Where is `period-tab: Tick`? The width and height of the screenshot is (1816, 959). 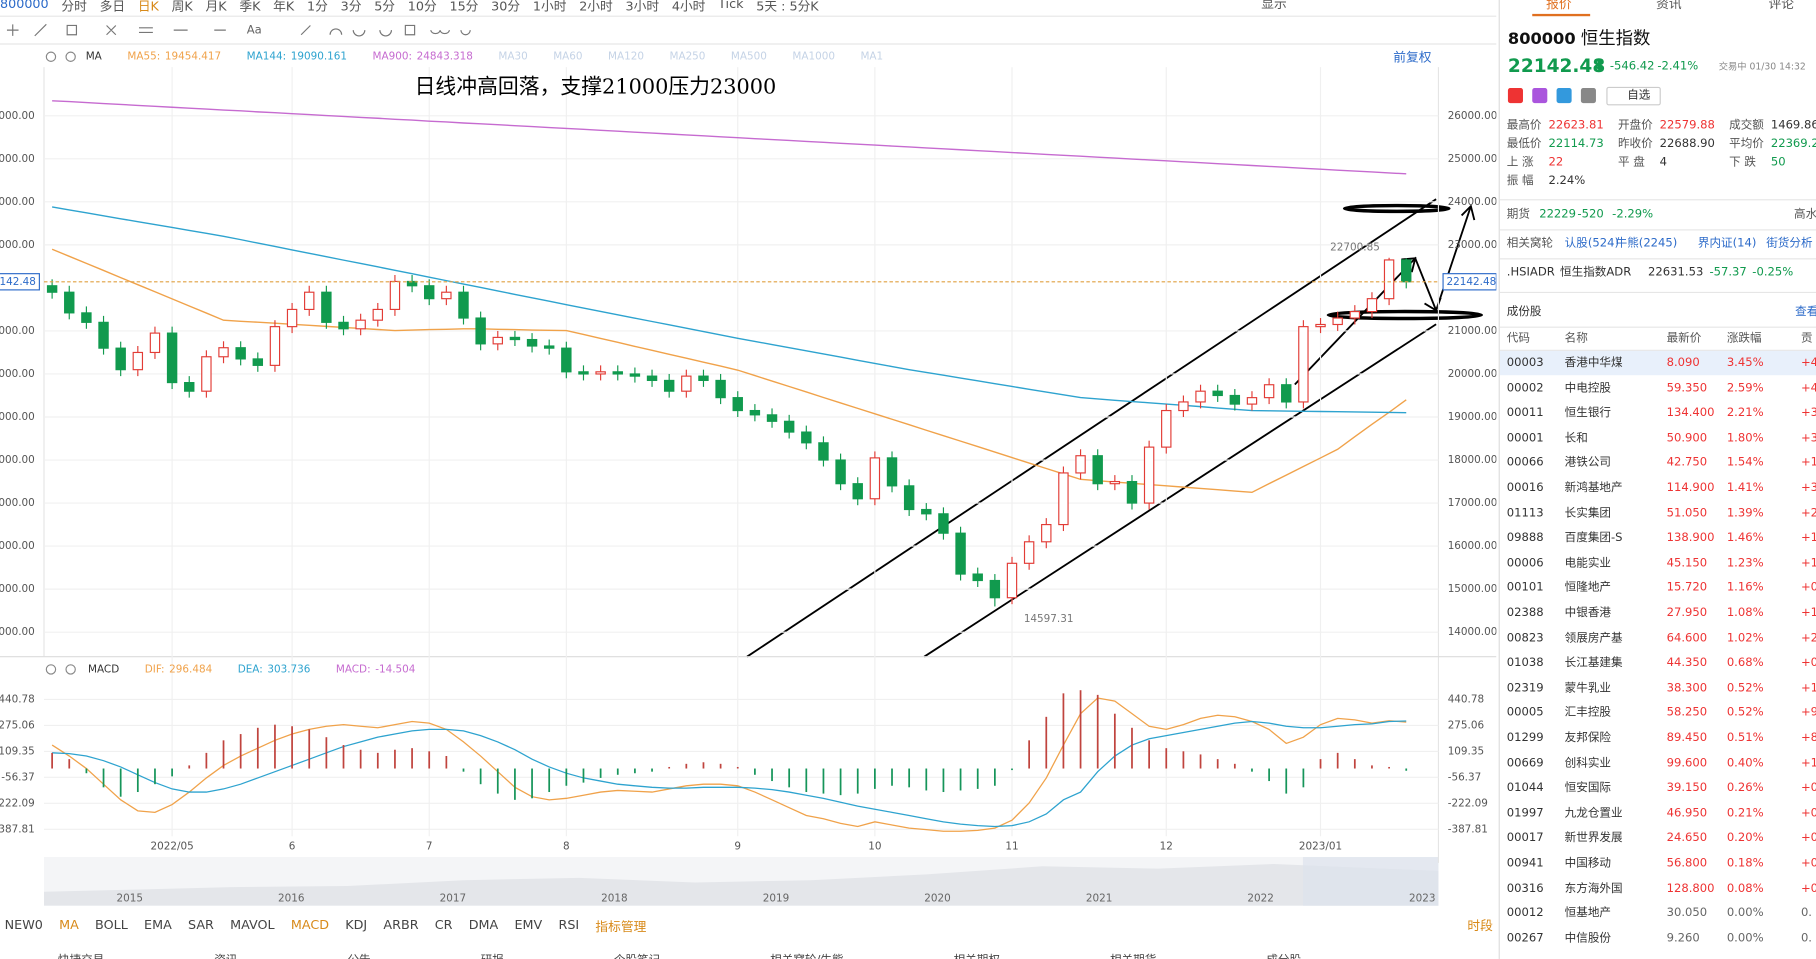 period-tab: Tick is located at coordinates (731, 6).